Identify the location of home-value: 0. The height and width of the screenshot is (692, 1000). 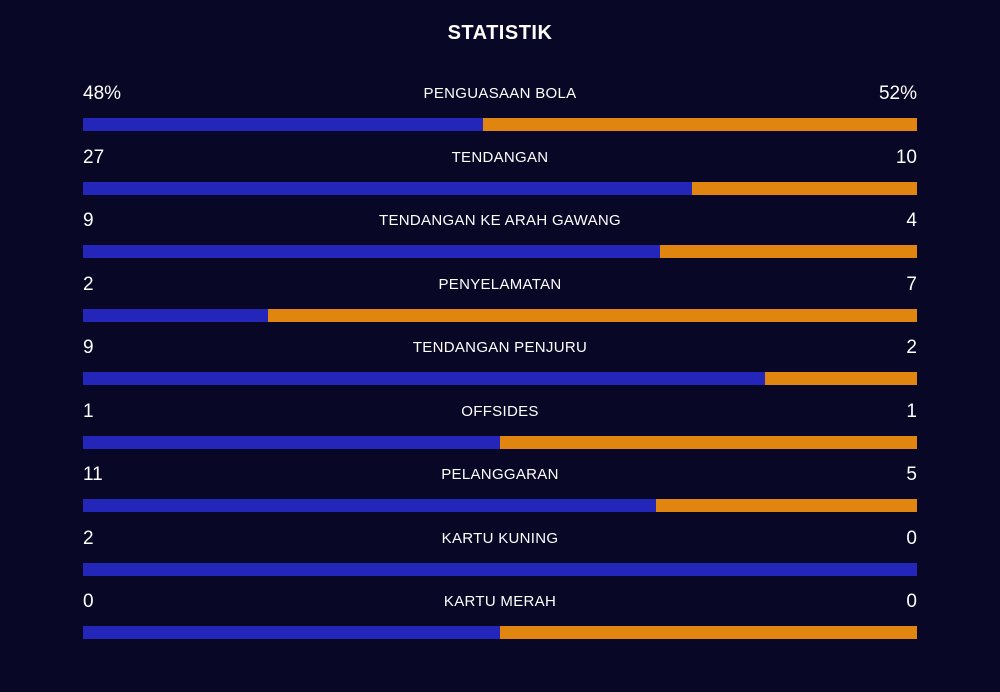
(88, 601).